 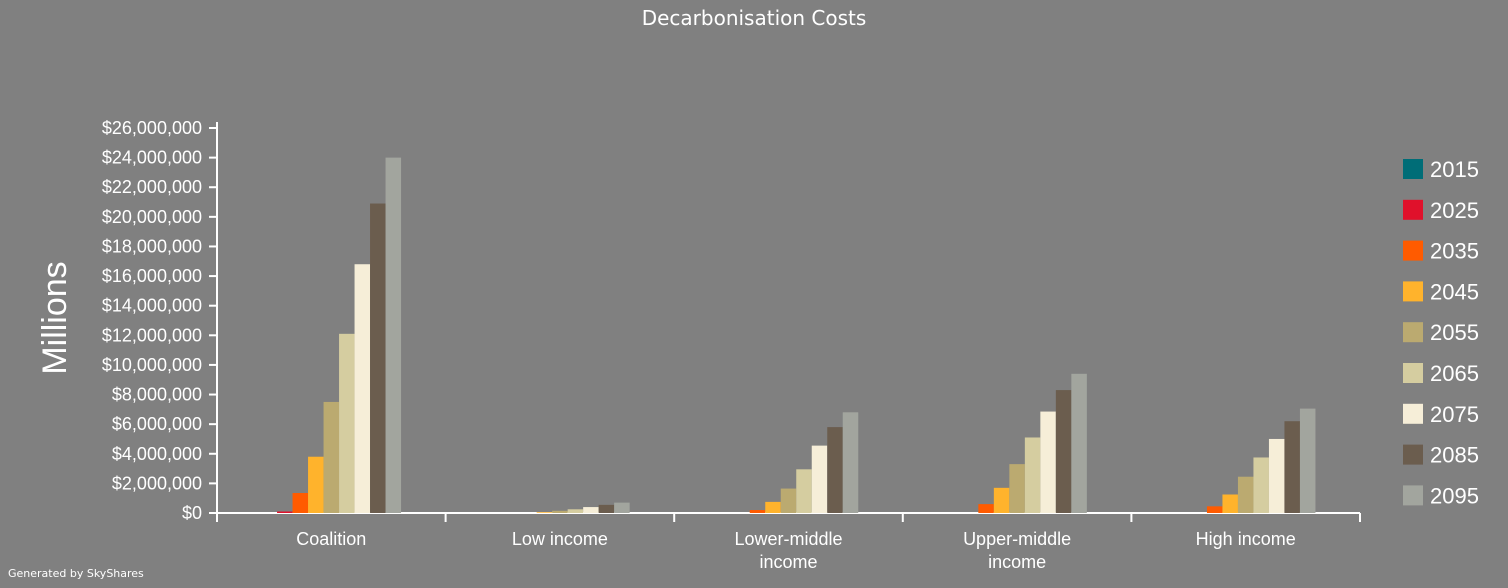 I want to click on legend-label: 2095, so click(x=1454, y=495).